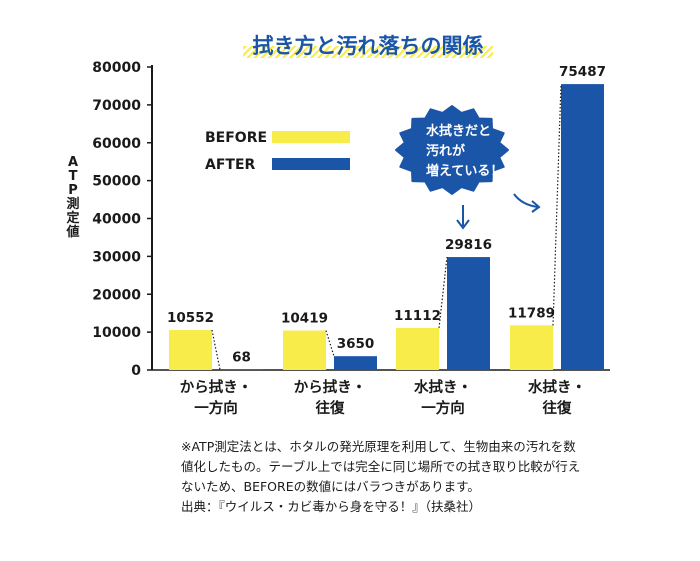  What do you see at coordinates (230, 165) in the screenshot?
I see `legend-label: AFTER` at bounding box center [230, 165].